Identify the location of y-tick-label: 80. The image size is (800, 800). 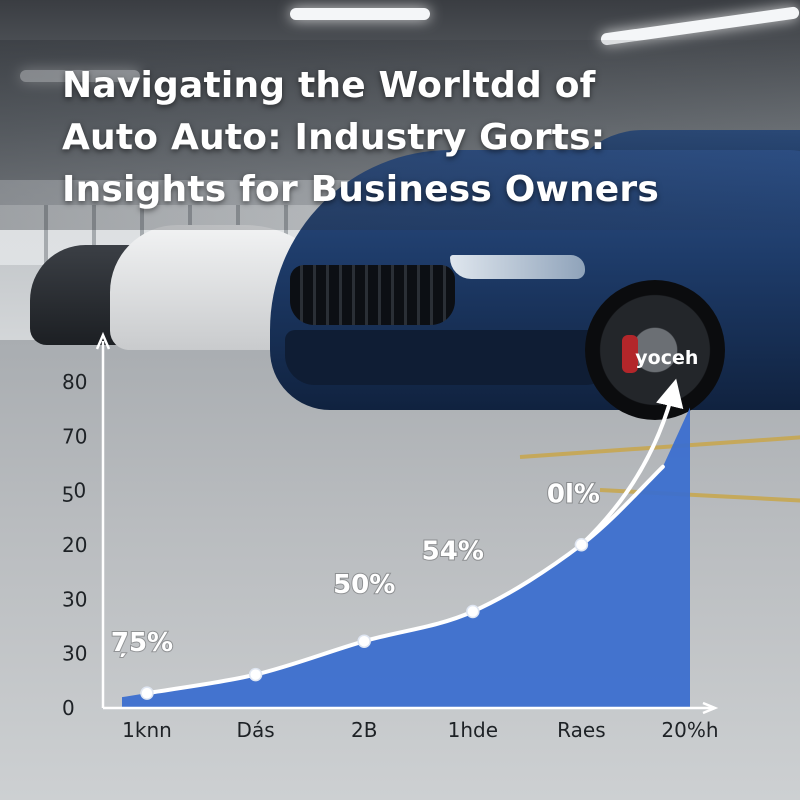
(74, 382).